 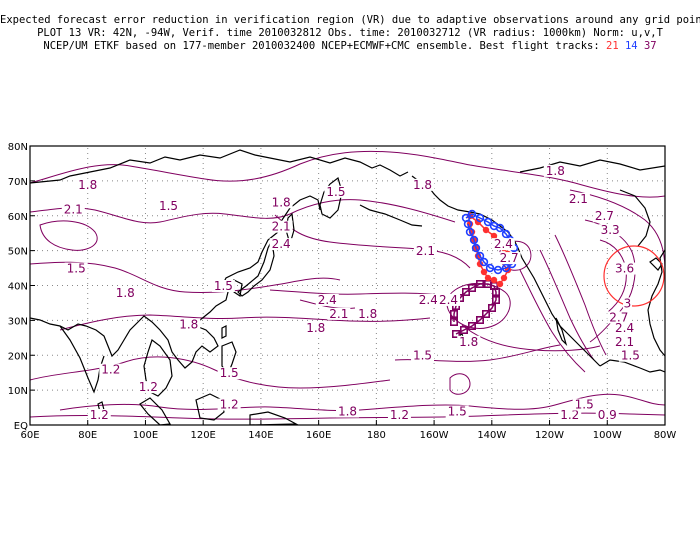 What do you see at coordinates (18, 321) in the screenshot?
I see `y-tick-label: 30N` at bounding box center [18, 321].